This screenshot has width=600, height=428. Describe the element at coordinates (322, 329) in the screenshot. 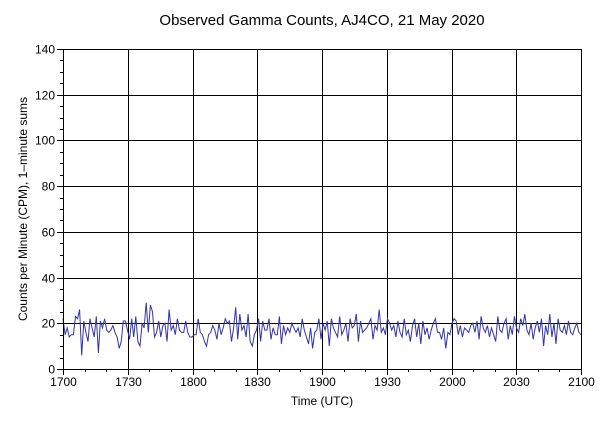

I see `series-line` at that location.